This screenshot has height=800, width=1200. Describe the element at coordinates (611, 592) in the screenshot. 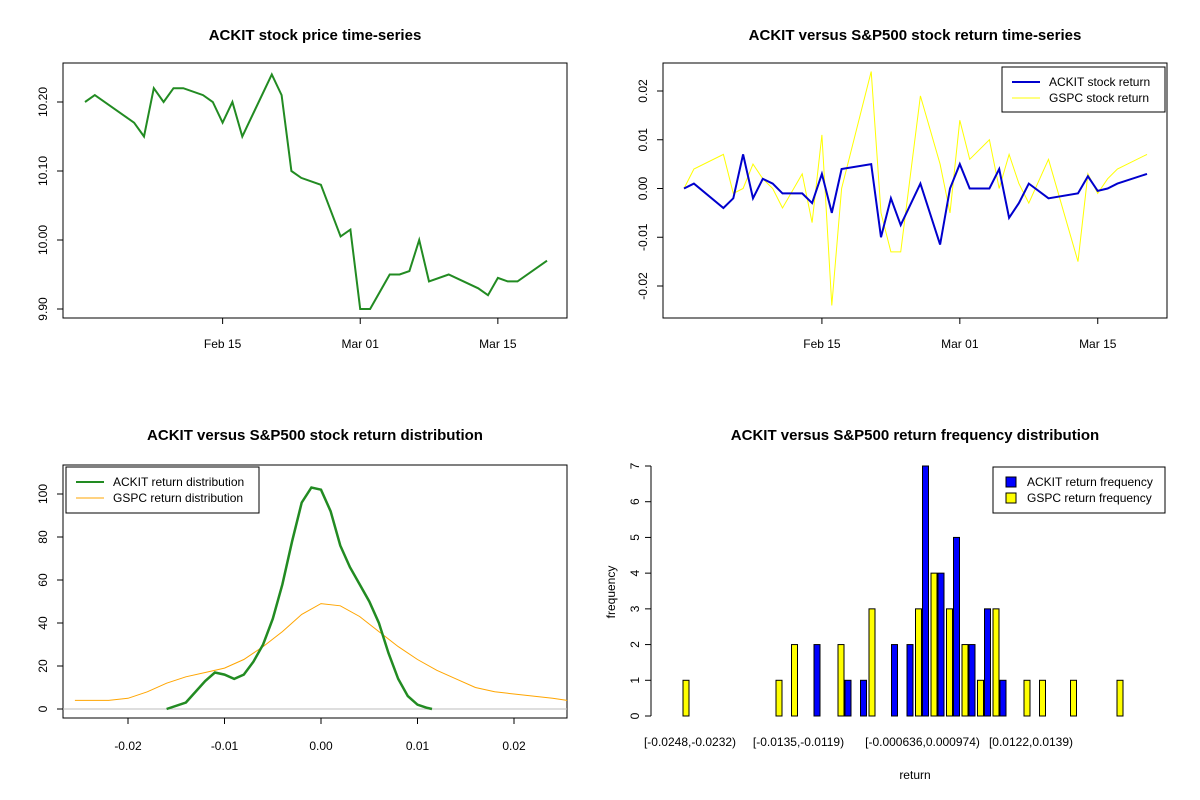

I see `y-axis-title: frequency` at that location.